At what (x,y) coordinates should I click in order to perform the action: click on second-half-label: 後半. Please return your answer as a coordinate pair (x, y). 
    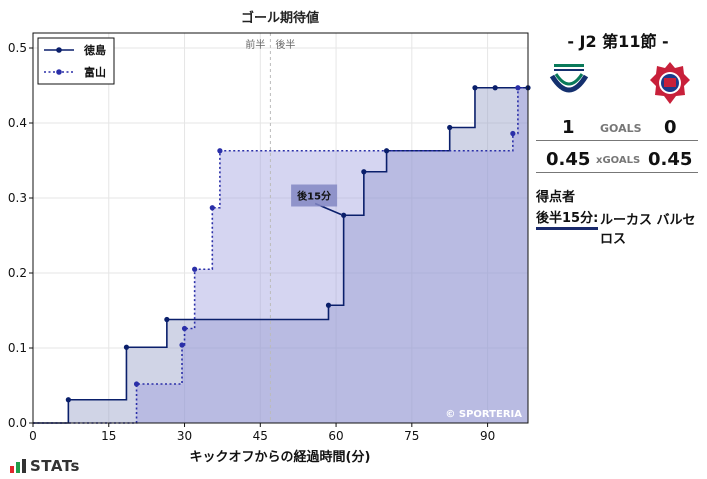
    Looking at the image, I should click on (285, 44).